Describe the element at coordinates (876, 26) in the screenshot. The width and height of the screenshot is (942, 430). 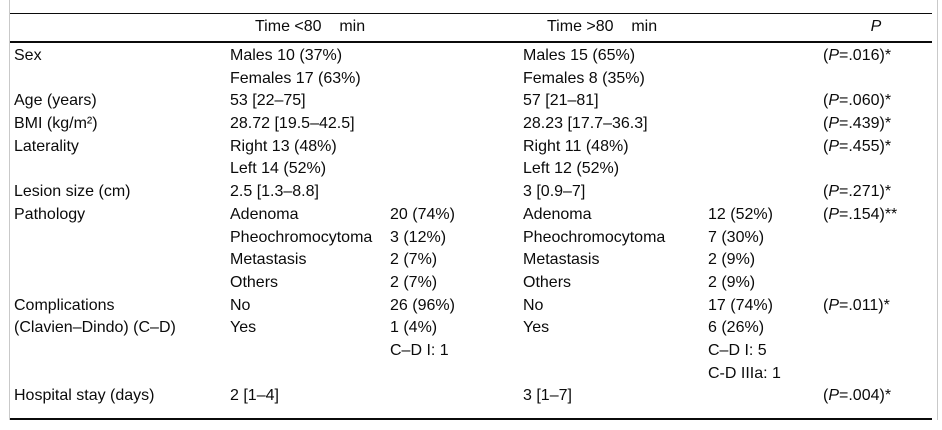
I see `column-header-p-value: P` at that location.